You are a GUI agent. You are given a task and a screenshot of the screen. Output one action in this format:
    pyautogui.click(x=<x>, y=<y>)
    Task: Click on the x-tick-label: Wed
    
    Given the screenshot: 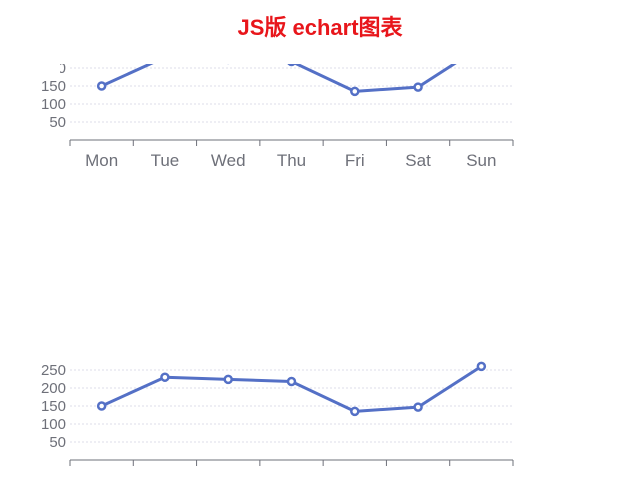 What is the action you would take?
    pyautogui.click(x=228, y=160)
    